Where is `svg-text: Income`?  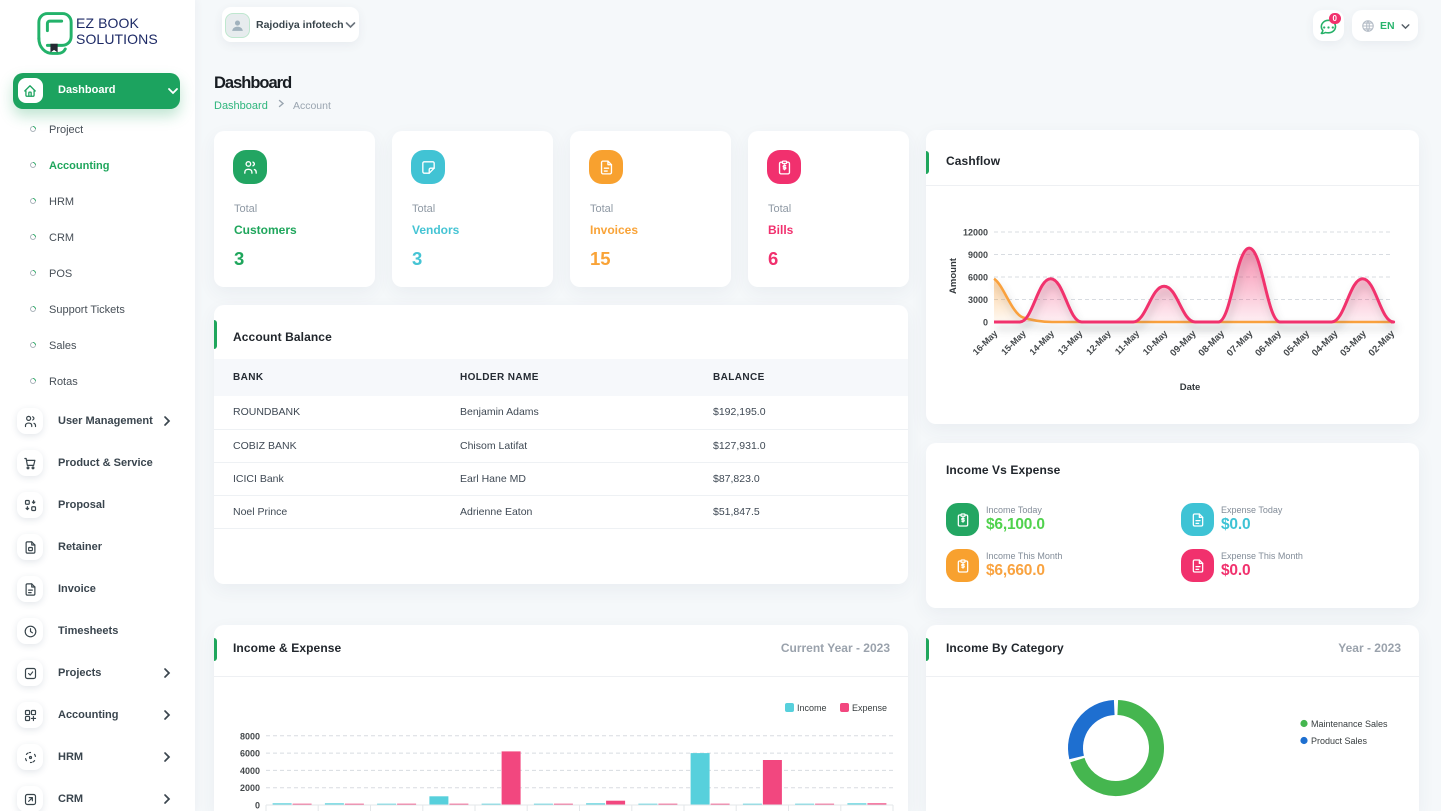
svg-text: Income is located at coordinates (812, 708).